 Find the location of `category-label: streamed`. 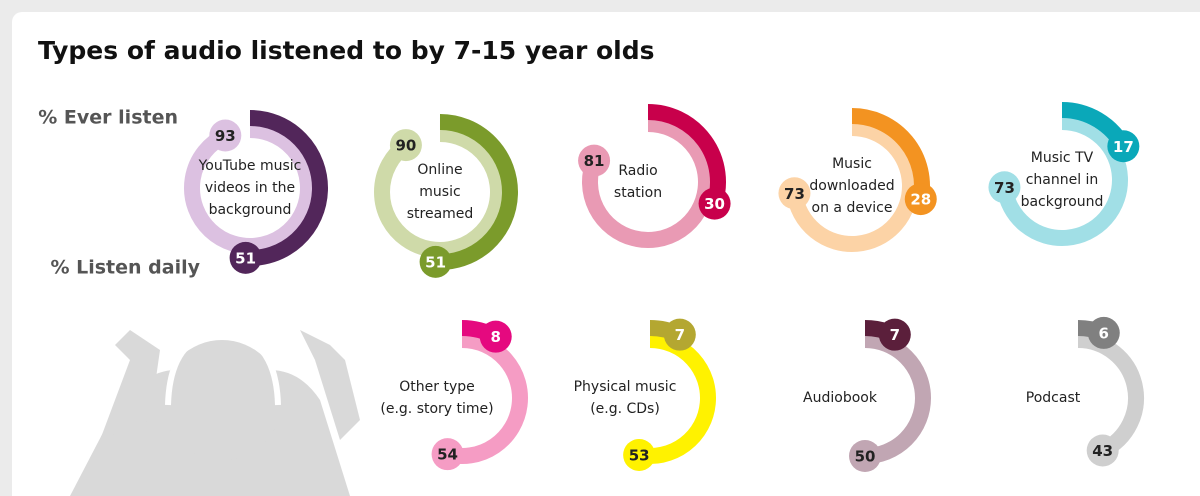

category-label: streamed is located at coordinates (440, 214).